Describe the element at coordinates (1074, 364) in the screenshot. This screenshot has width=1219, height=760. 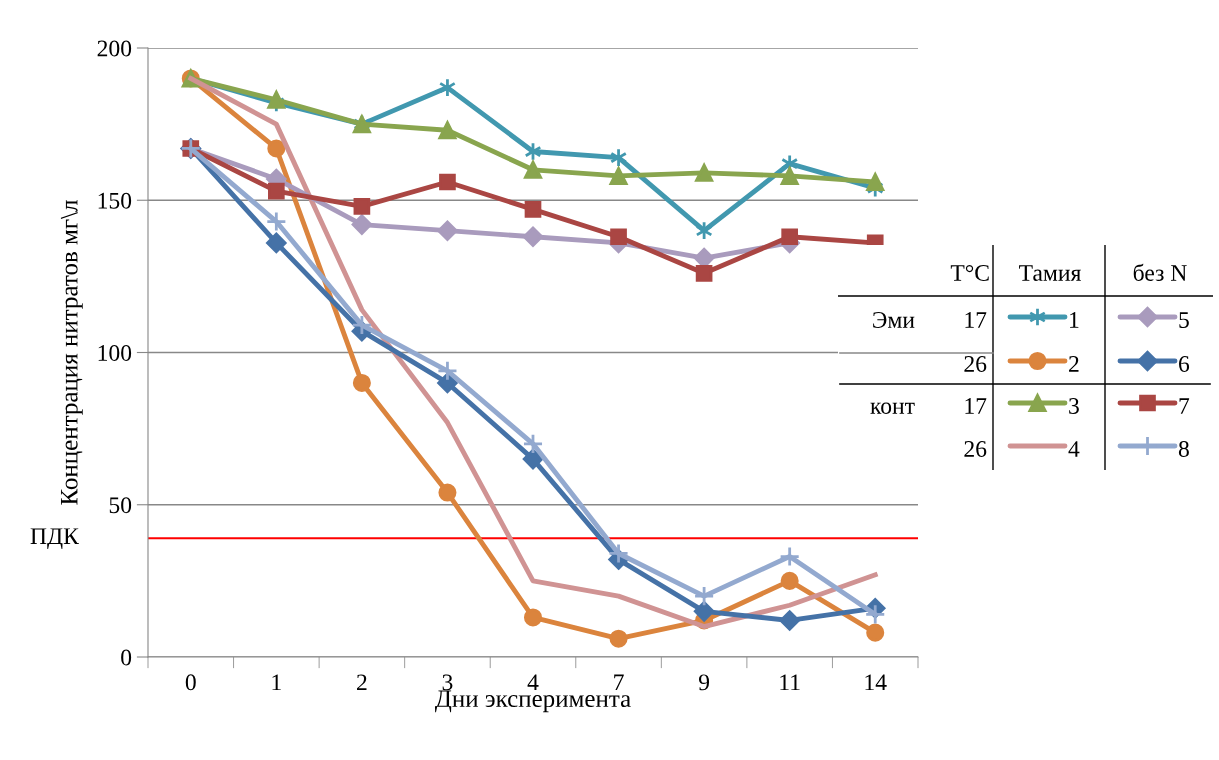
I see `legend-label: 2` at that location.